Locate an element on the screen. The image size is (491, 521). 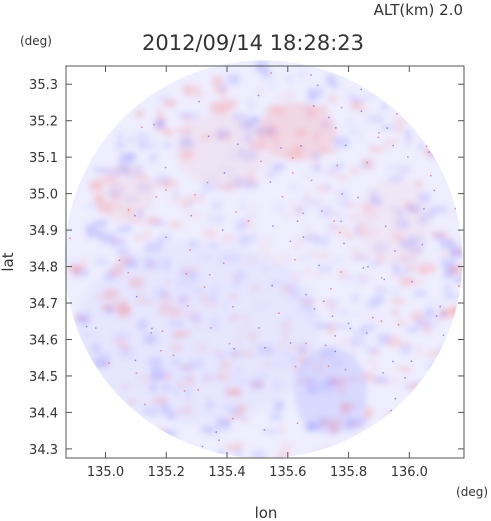
y-tick-label: 34.6 is located at coordinates (43, 340).